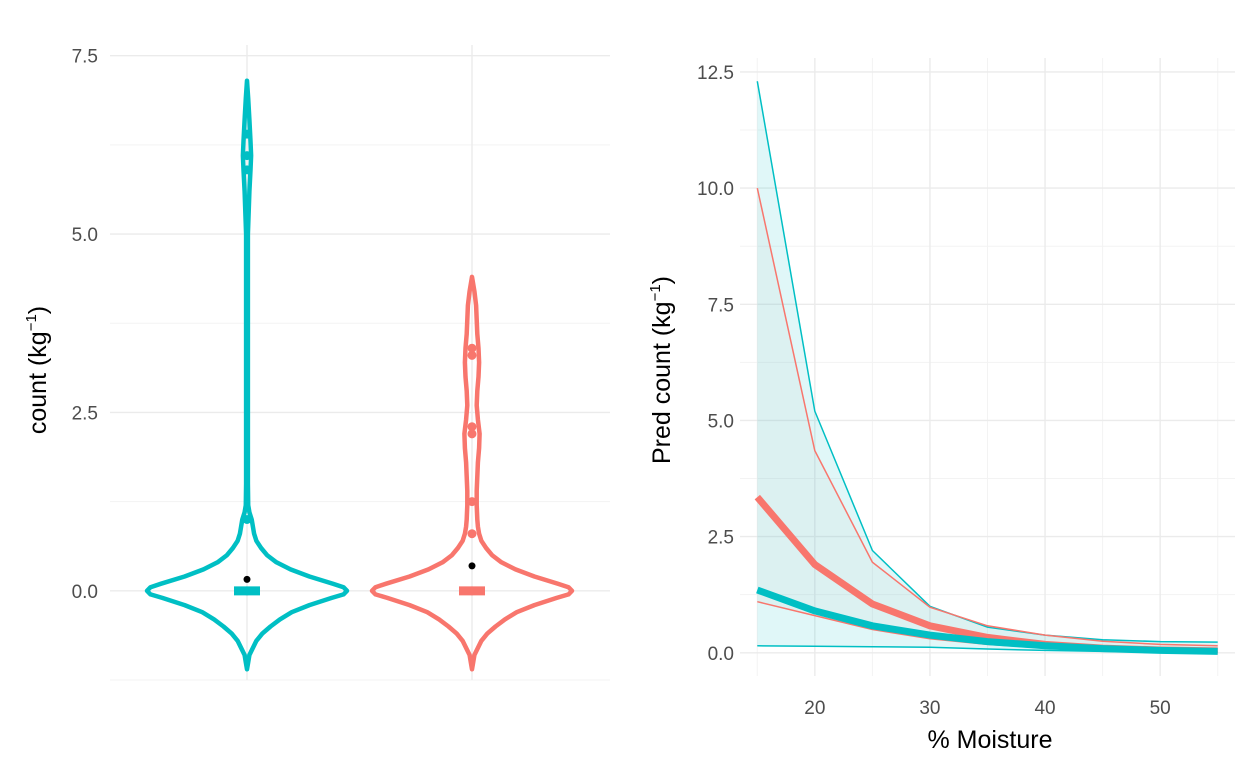  Describe the element at coordinates (715, 364) in the screenshot. I see `right-y-tick-labels: 0.0 2.5 5.0 7.5 10.0 12.5` at that location.